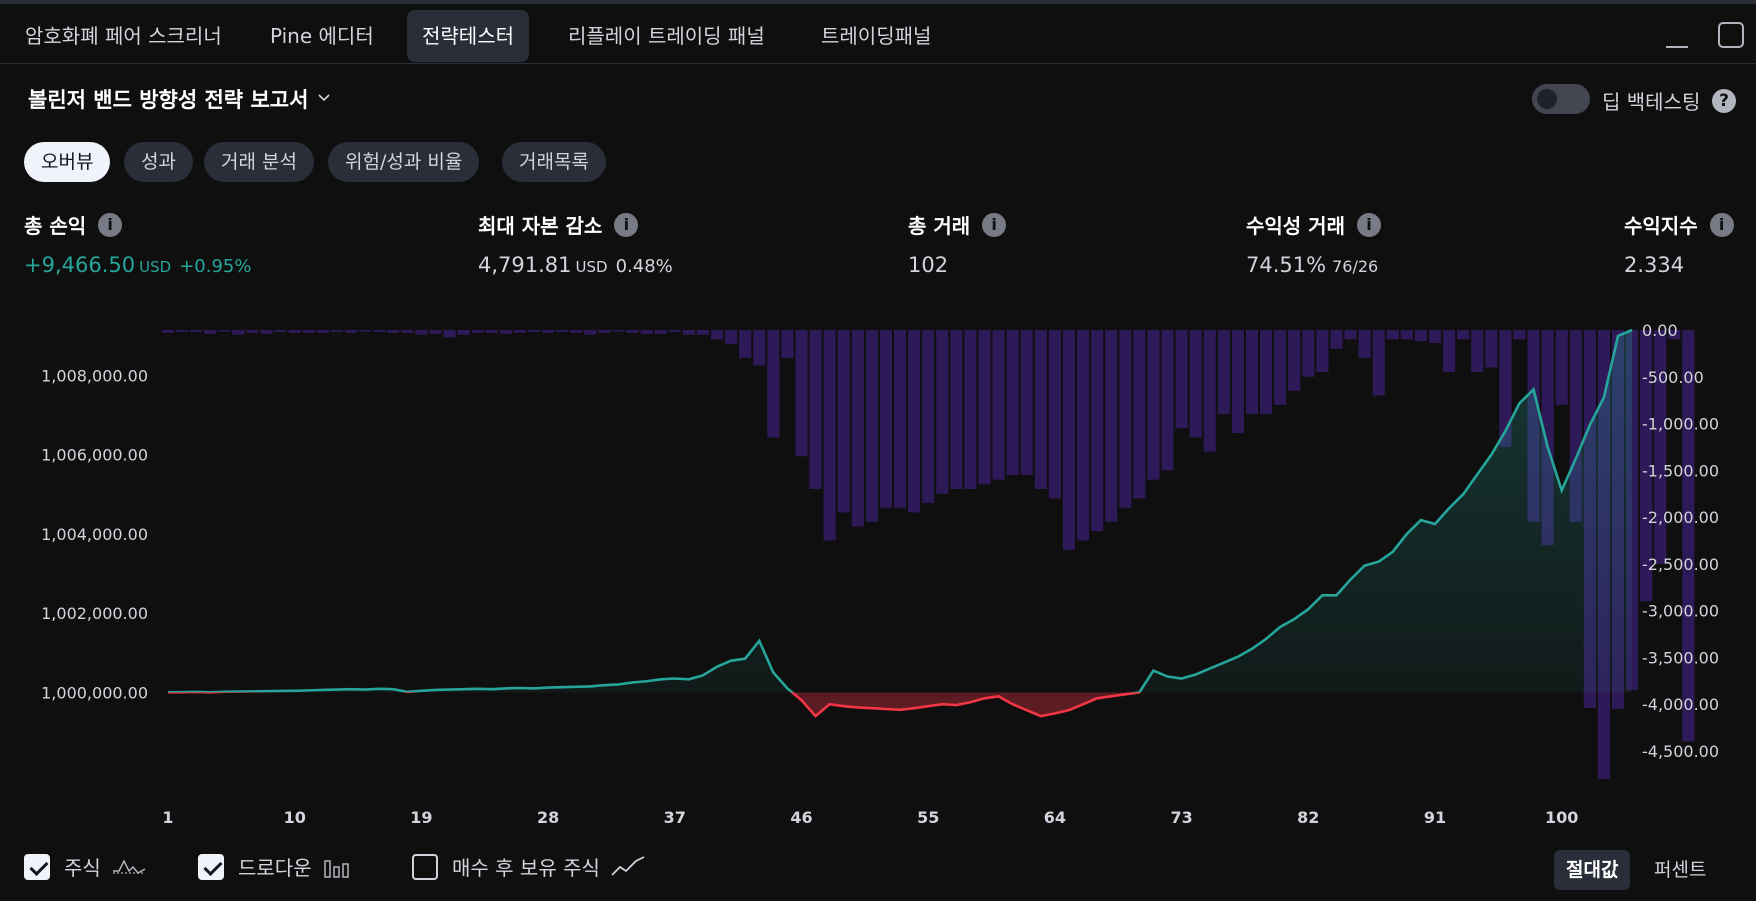  Describe the element at coordinates (67, 162) in the screenshot. I see `subtab-overview: 오버뷰` at that location.